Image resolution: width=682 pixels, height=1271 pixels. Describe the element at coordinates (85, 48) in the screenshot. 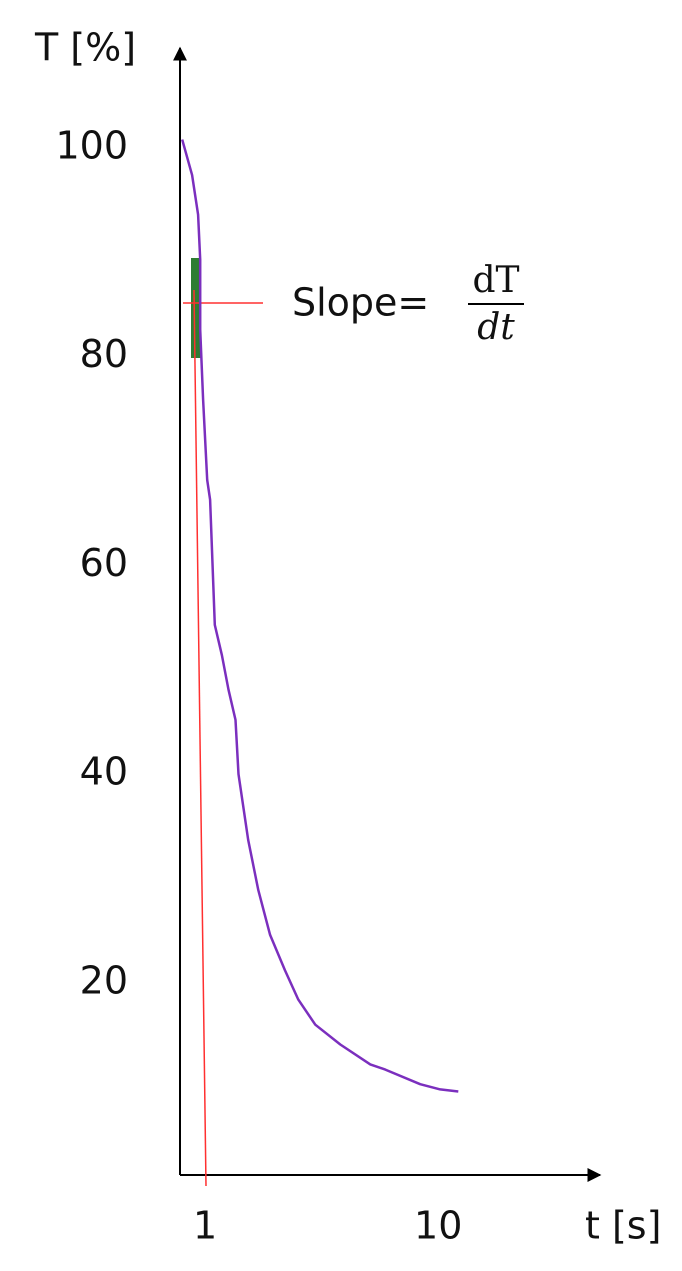

I see `y-axis-label: T [%]` at that location.